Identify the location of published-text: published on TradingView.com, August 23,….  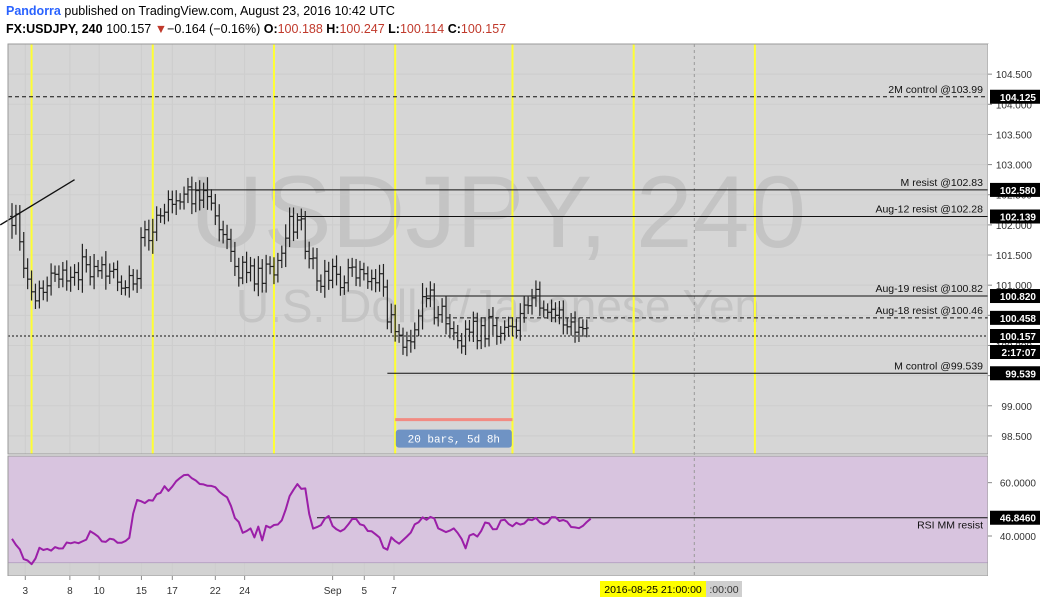
(229, 11).